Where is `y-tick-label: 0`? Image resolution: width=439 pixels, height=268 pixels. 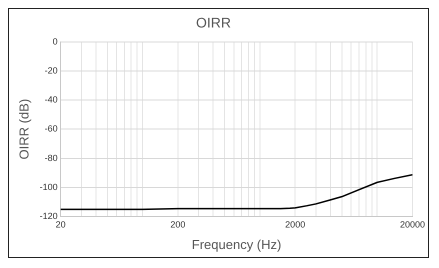
y-tick-label: 0 is located at coordinates (55, 41).